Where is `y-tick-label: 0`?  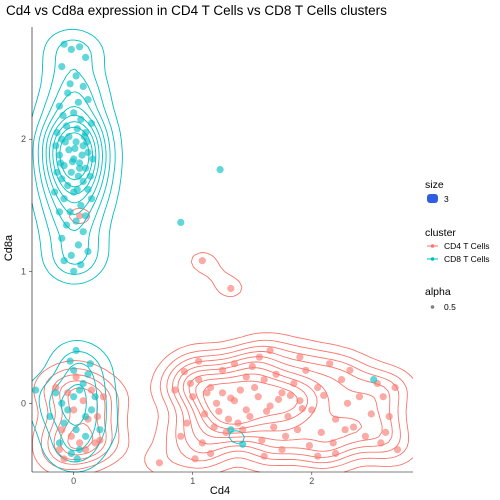 y-tick-label: 0 is located at coordinates (23, 403).